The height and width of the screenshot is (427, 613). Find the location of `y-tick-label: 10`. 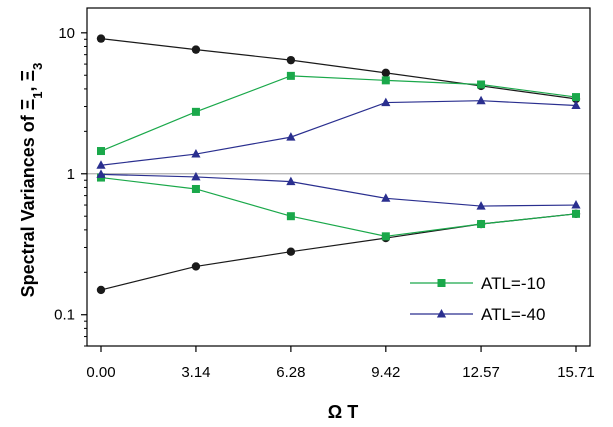

y-tick-label: 10 is located at coordinates (66, 33).